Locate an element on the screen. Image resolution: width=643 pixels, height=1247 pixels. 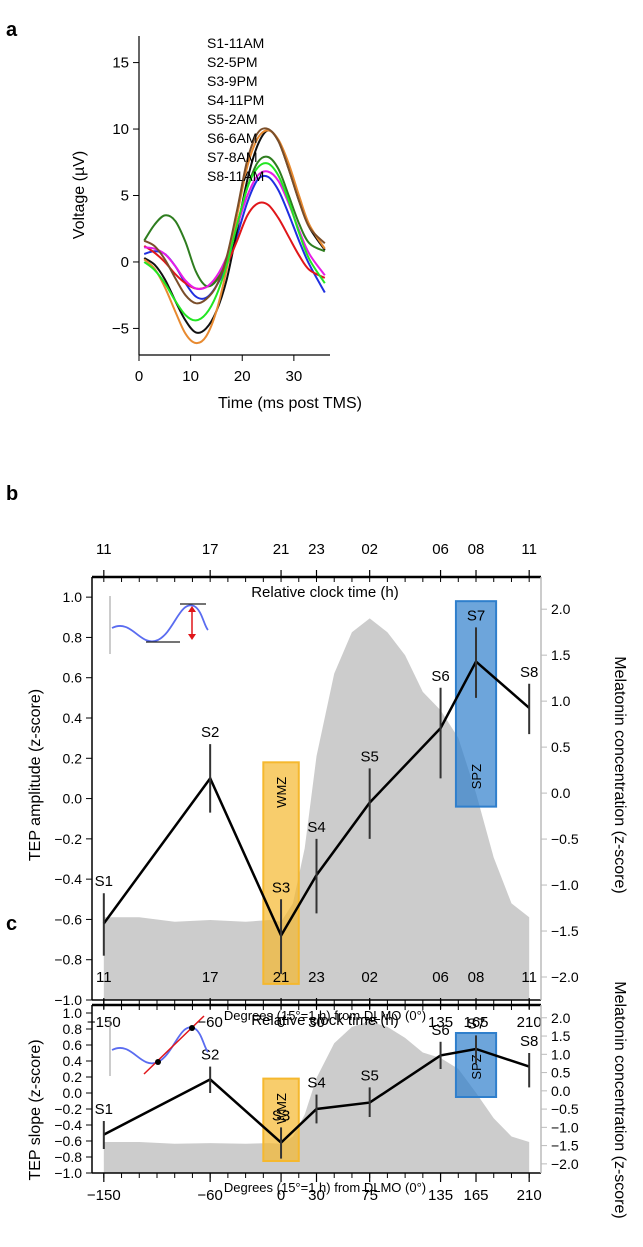
voltage-axes: −5 0 5 10 15 0 10 20 30 is located at coordinates (221, 210).